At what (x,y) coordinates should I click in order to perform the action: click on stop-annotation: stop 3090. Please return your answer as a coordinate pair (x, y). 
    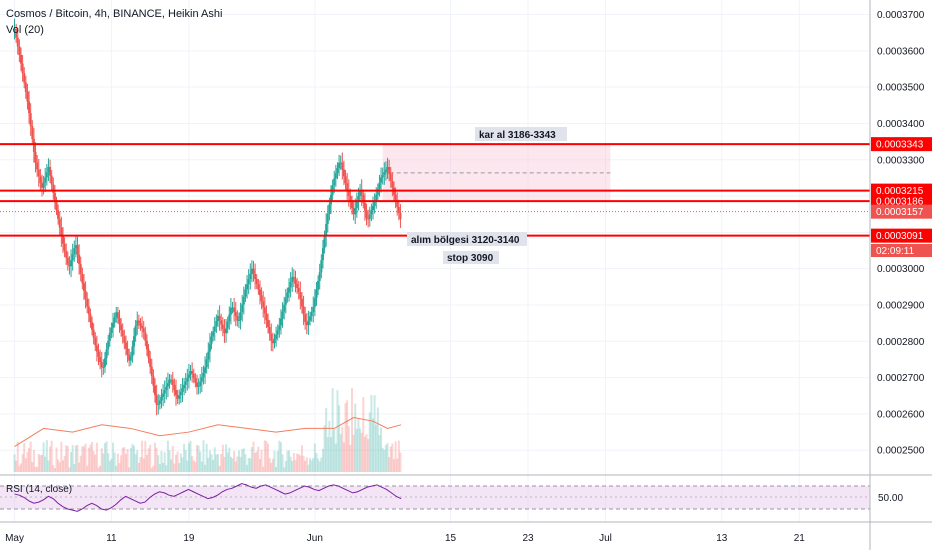
    Looking at the image, I should click on (471, 257).